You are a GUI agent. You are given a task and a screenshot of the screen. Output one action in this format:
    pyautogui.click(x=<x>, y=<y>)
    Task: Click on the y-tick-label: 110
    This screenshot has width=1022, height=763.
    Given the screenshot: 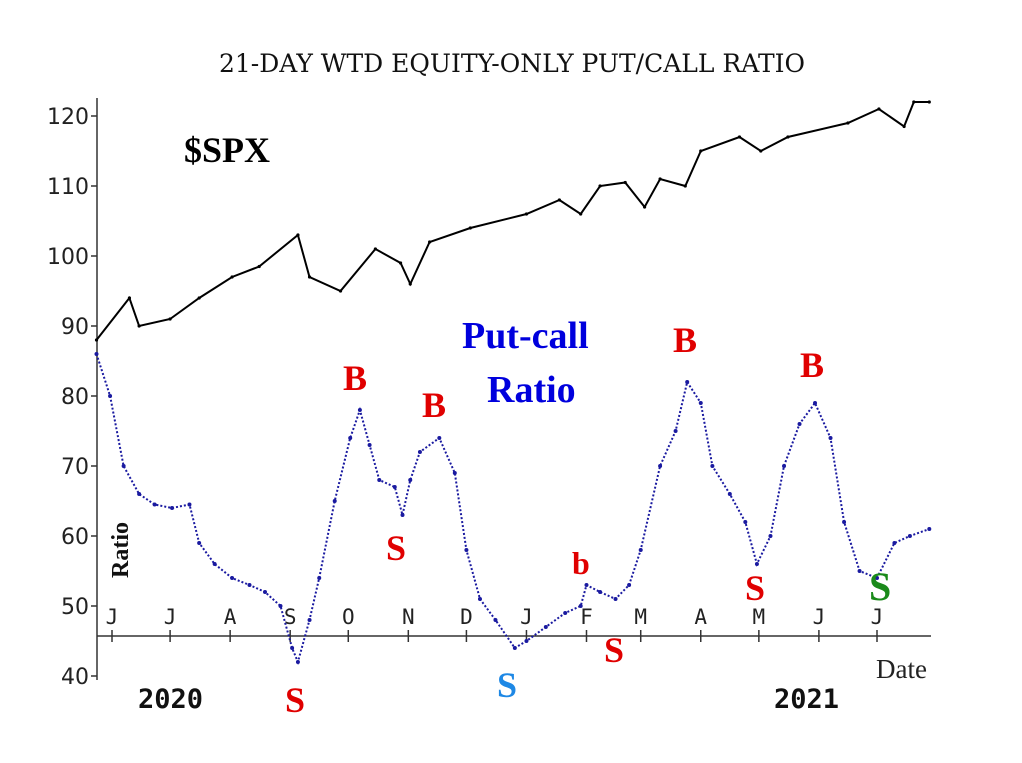 What is the action you would take?
    pyautogui.click(x=68, y=187)
    